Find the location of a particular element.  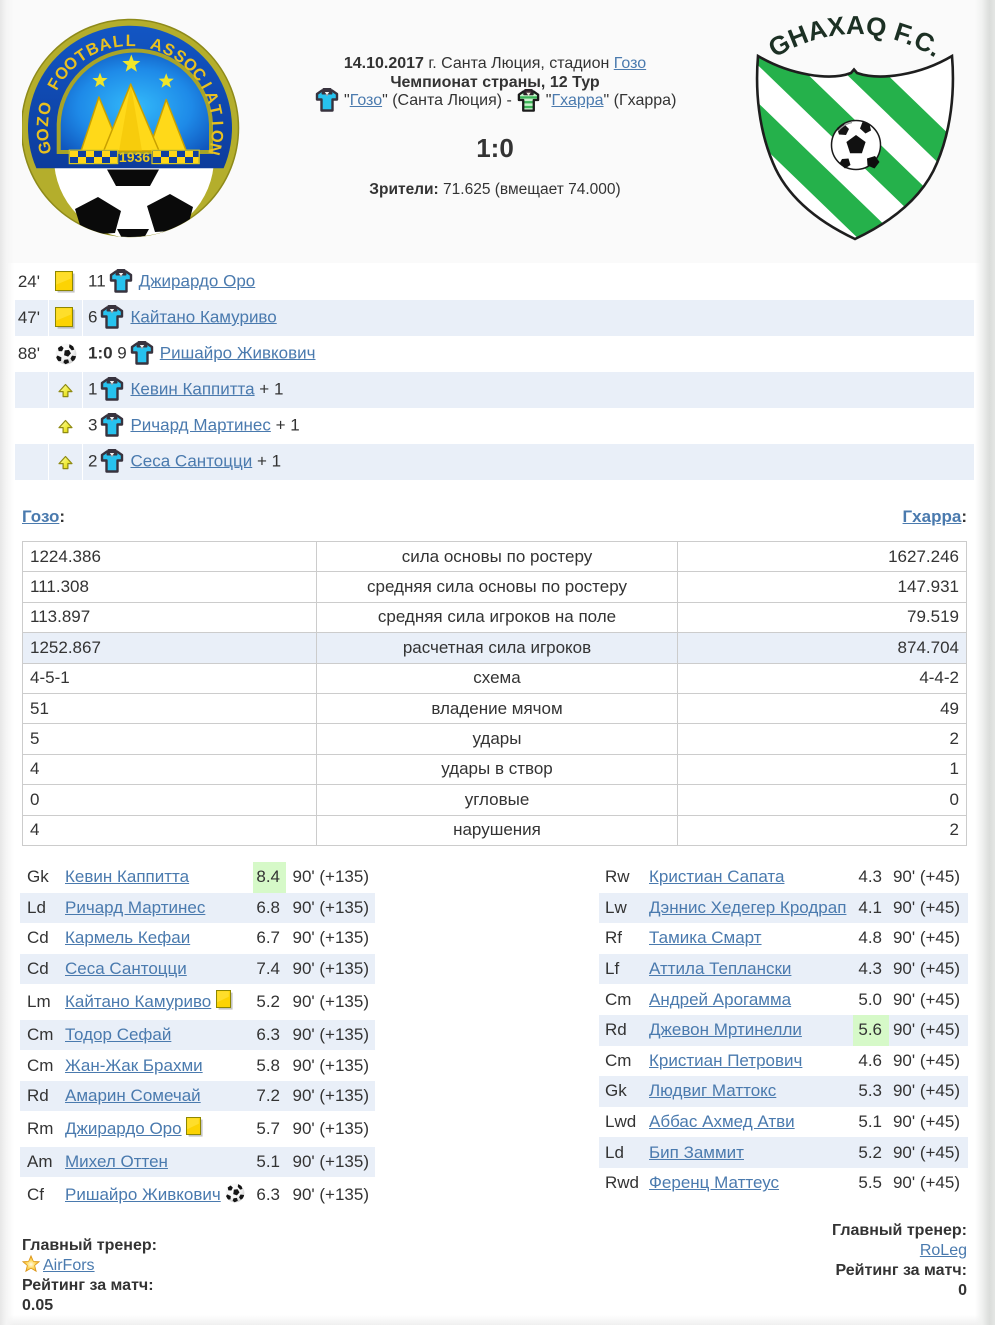

svg-text: N is located at coordinates (214, 149).